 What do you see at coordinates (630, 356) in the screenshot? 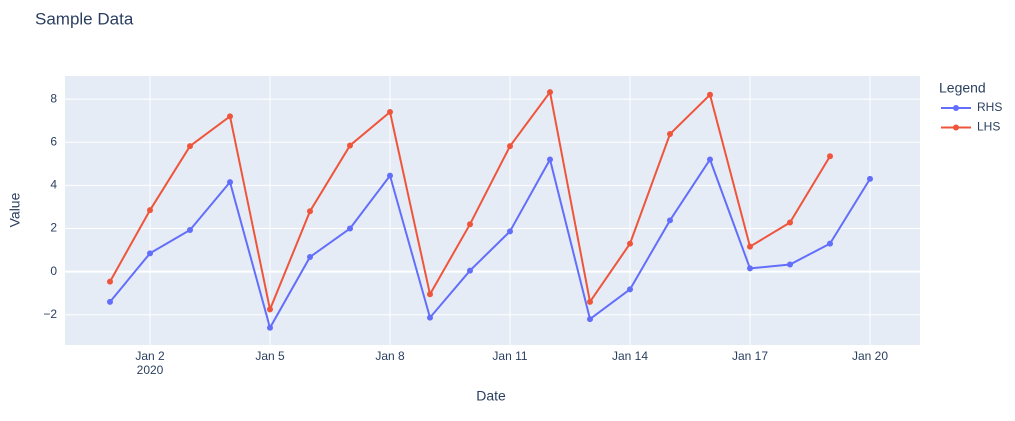
I see `x-tick-label: Jan 14` at bounding box center [630, 356].